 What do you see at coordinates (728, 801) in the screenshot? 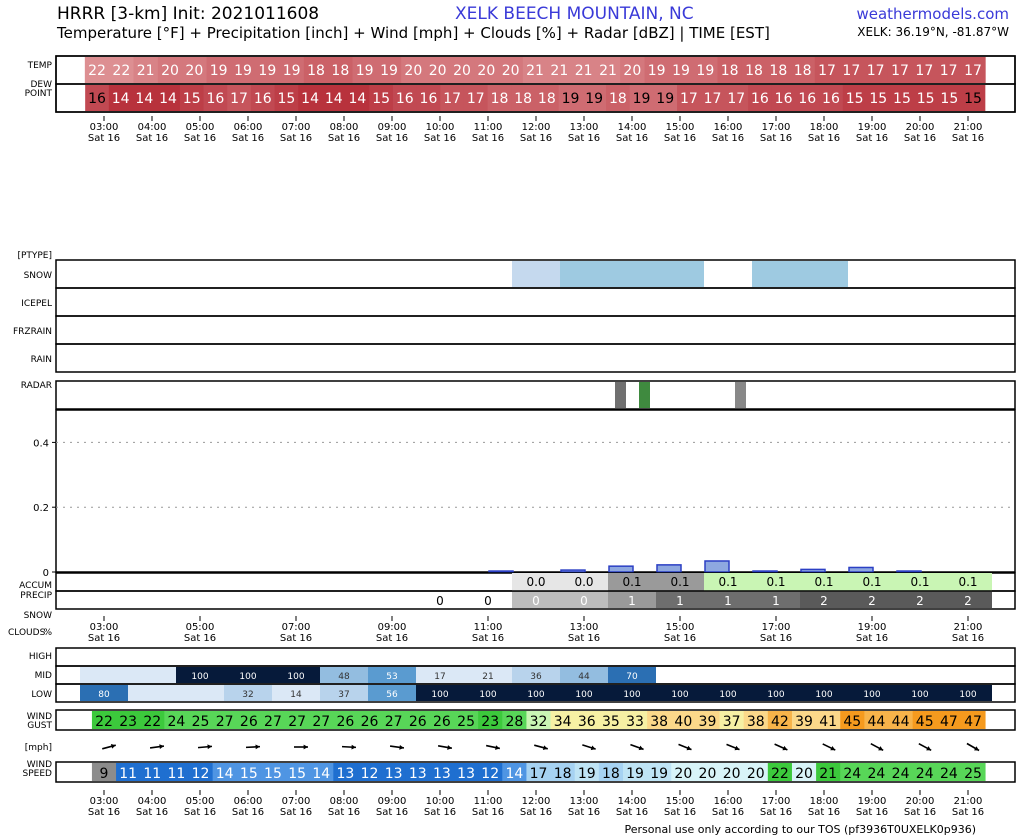
I see `bottom-axis-hour-label: 16:00` at bounding box center [728, 801].